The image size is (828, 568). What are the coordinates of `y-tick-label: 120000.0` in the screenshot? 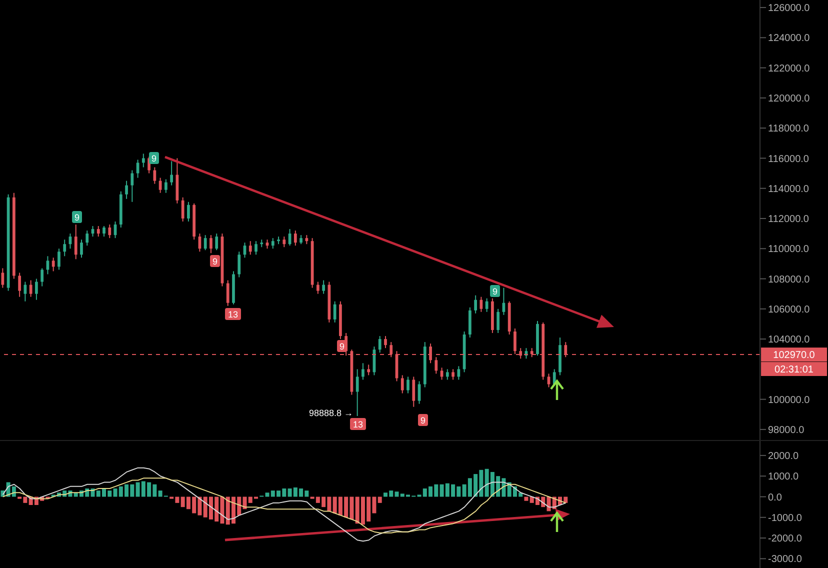 It's located at (789, 98).